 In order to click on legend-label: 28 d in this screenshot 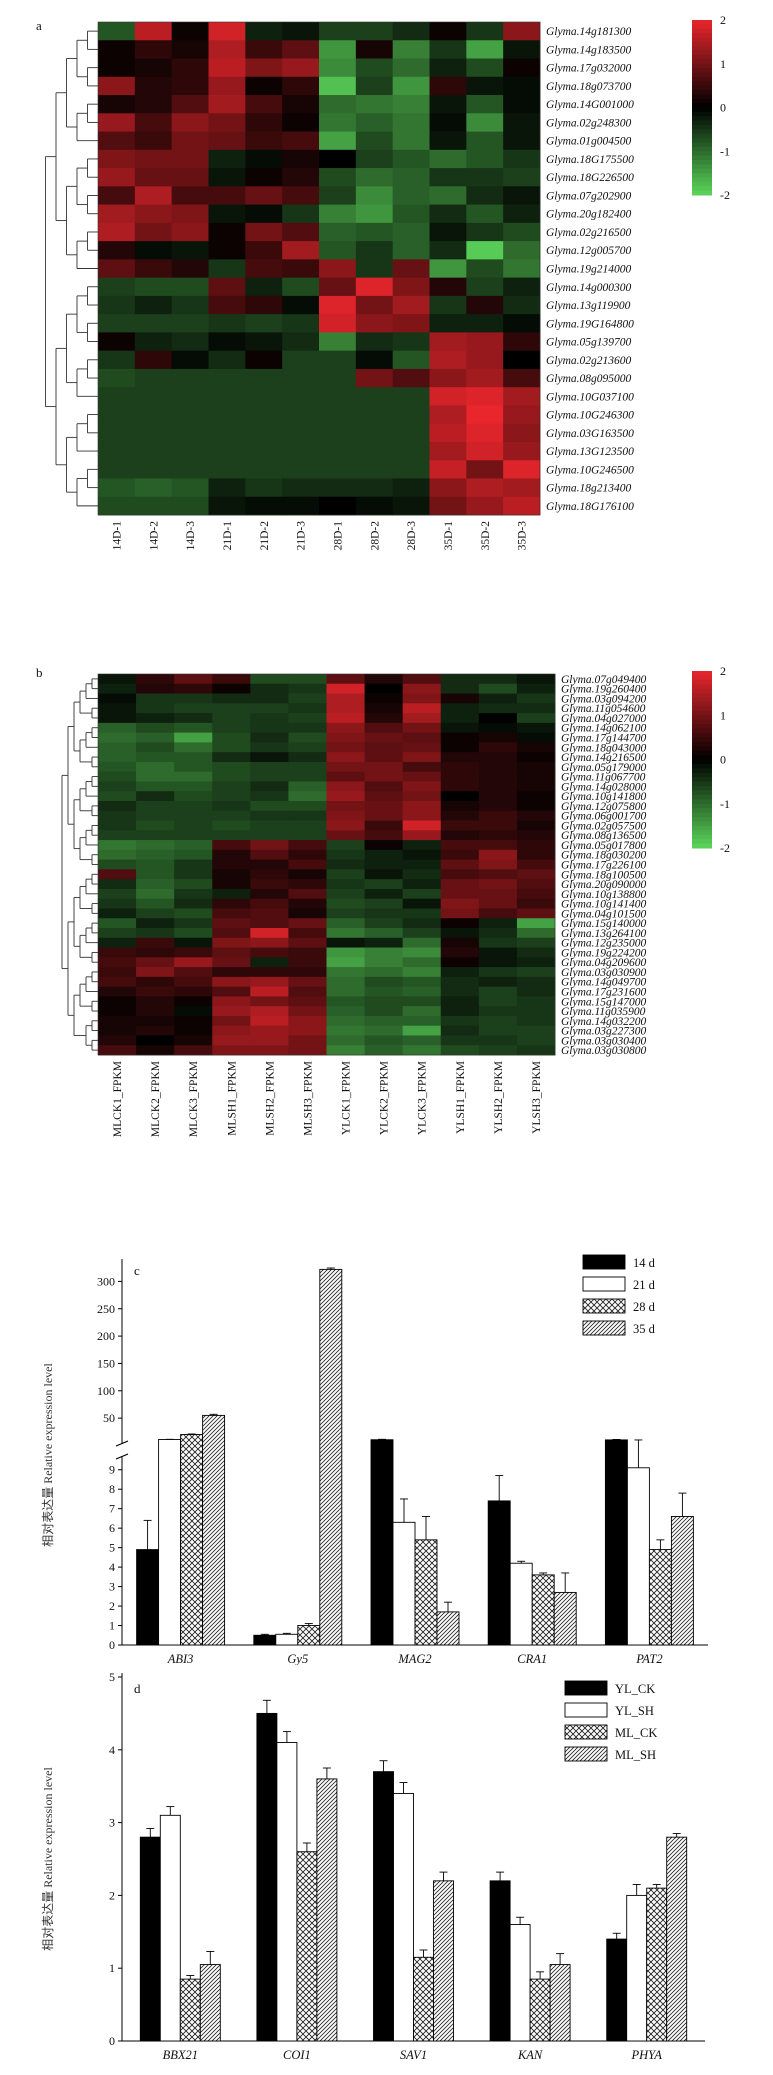, I will do `click(644, 1307)`.